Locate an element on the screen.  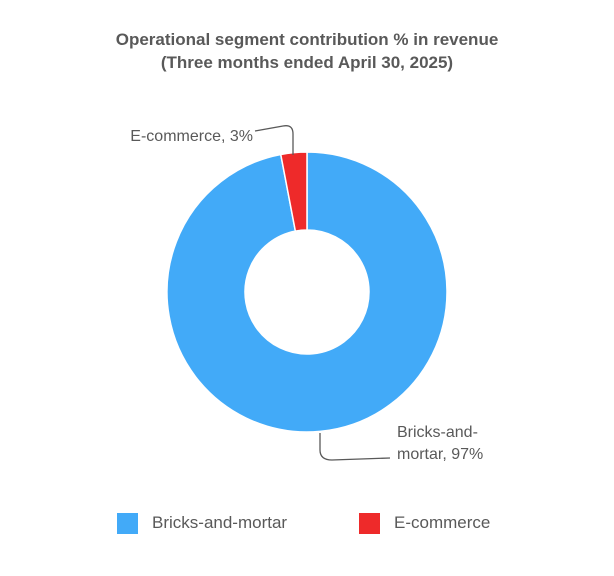
legend-label-bricks-and-mortar: Bricks-and-mortar is located at coordinates (220, 522).